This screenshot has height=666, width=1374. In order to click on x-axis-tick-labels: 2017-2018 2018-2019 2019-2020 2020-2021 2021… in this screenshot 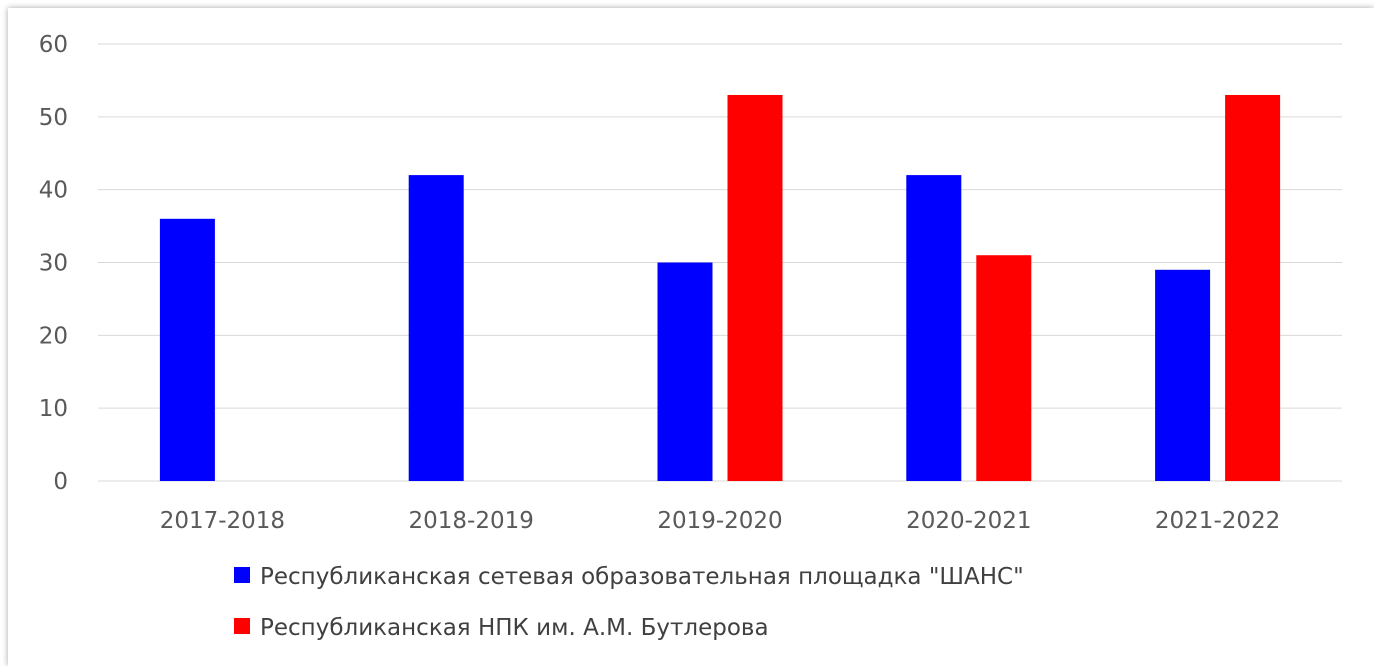, I will do `click(720, 521)`.